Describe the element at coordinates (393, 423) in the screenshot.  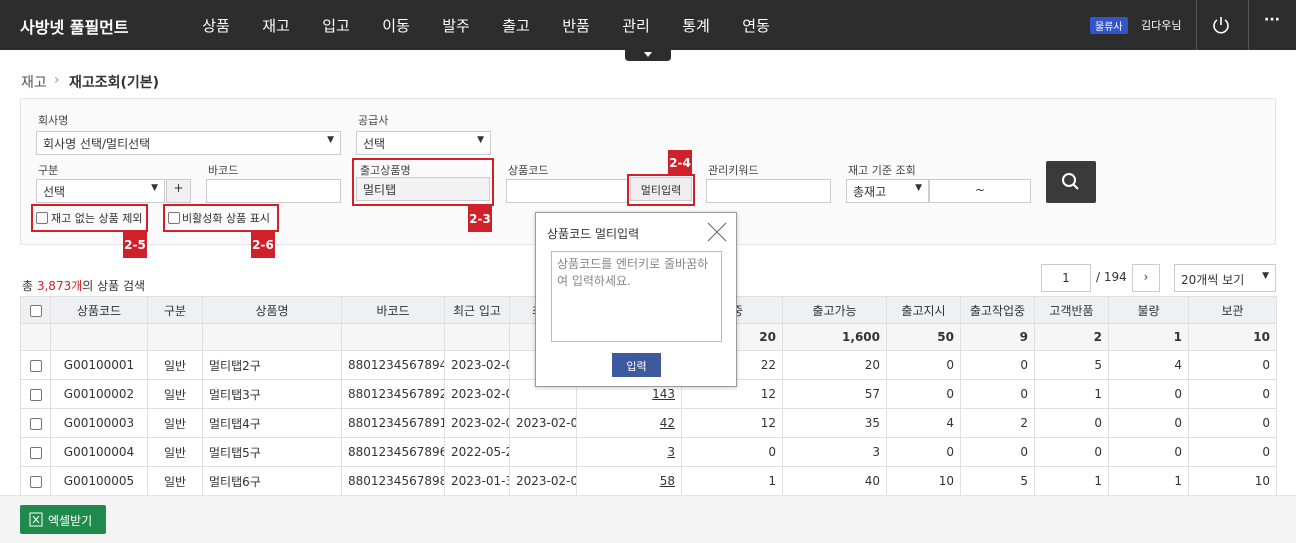
I see `cell: 8801234567891` at that location.